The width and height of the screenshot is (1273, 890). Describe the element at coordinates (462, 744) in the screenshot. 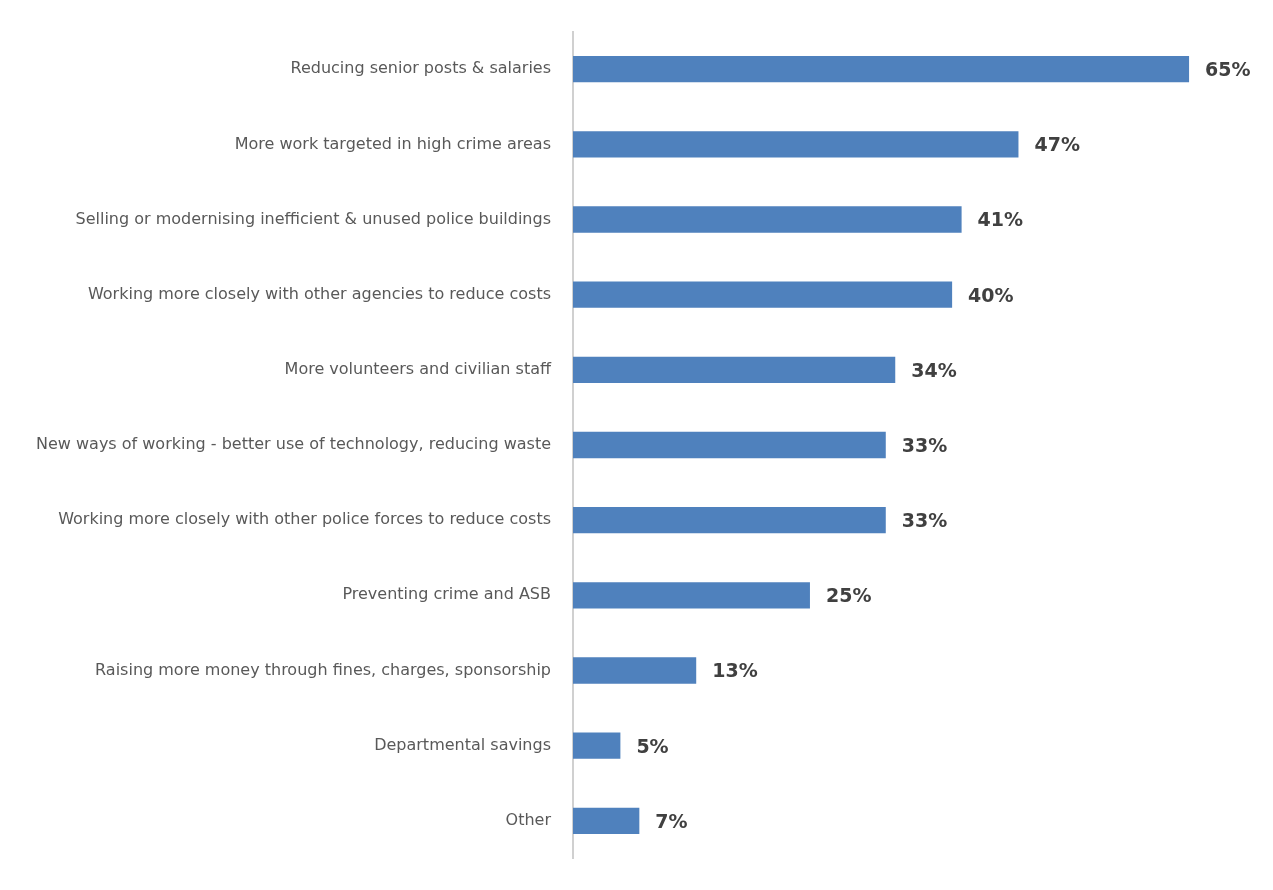

I see `y-tick-label: Departmental savings` at that location.